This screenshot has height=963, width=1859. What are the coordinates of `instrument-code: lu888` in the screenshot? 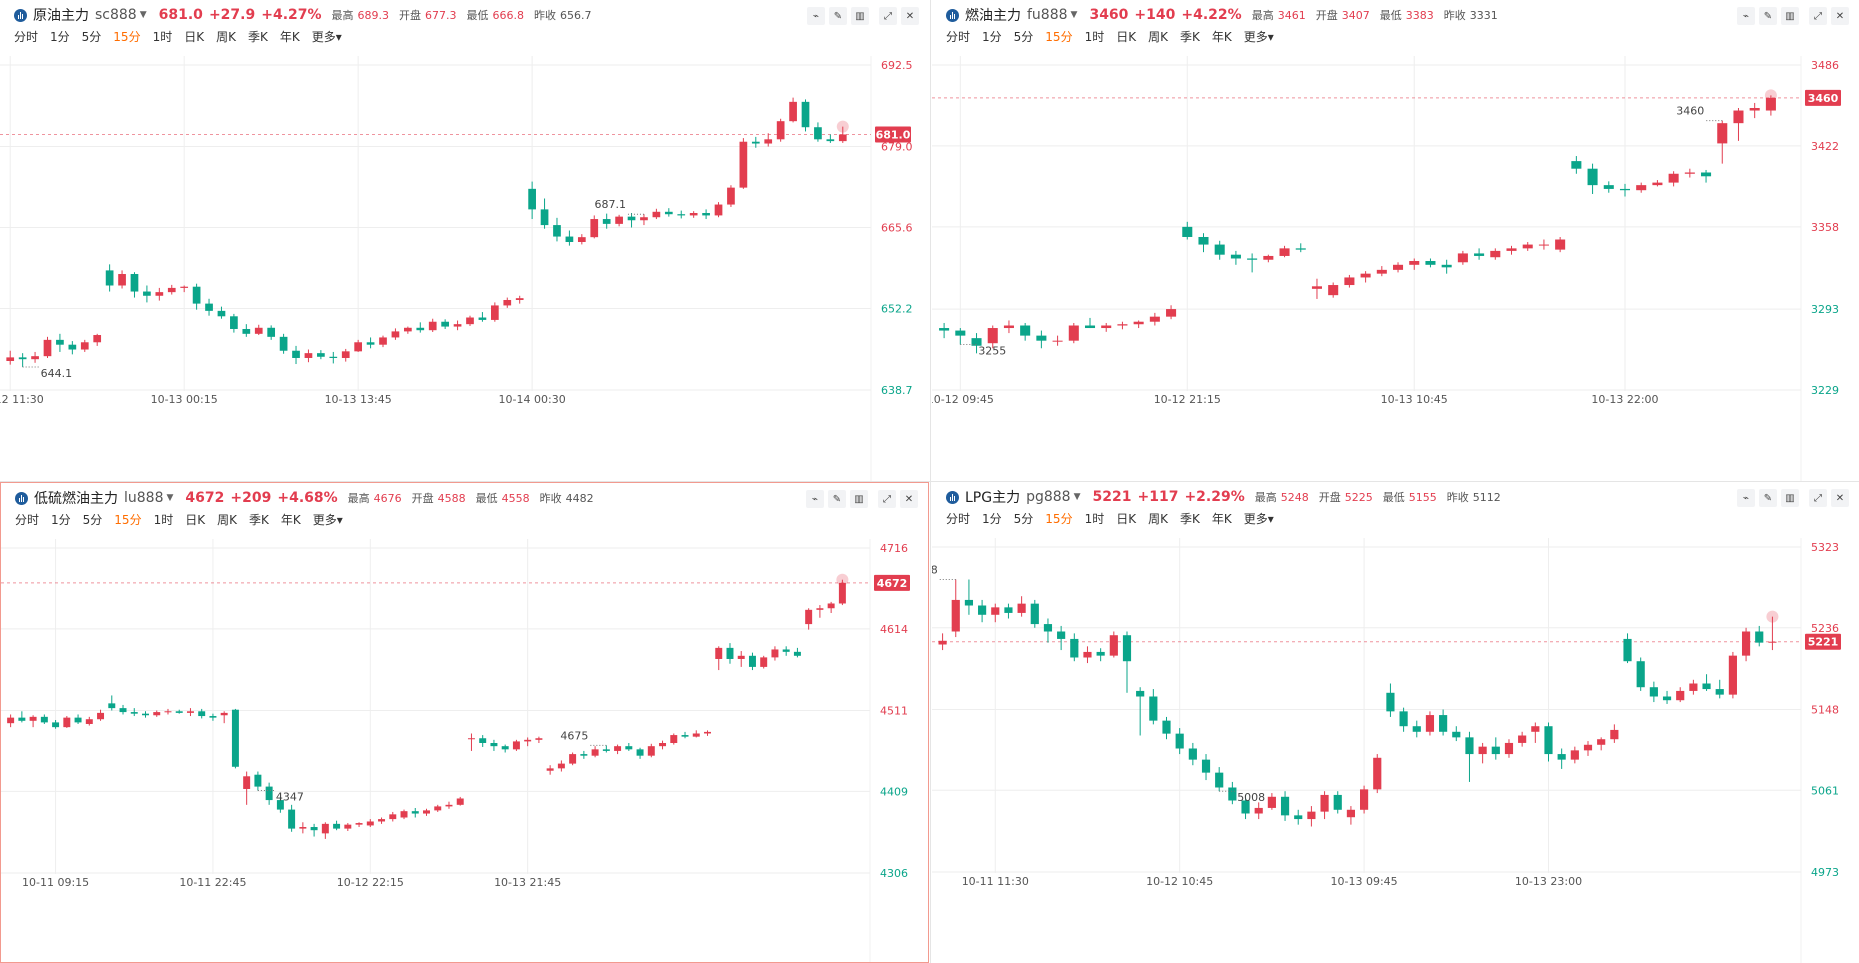 It's located at (144, 498).